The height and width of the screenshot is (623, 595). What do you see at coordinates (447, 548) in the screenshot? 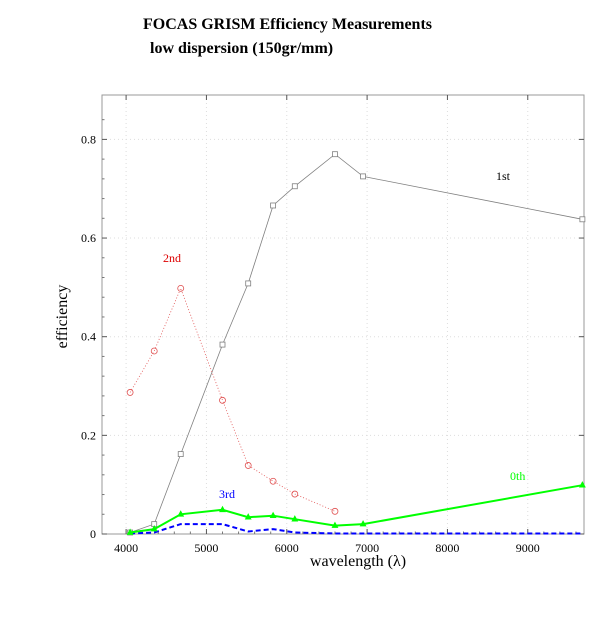
I see `x-tick-label: 8000` at bounding box center [447, 548].